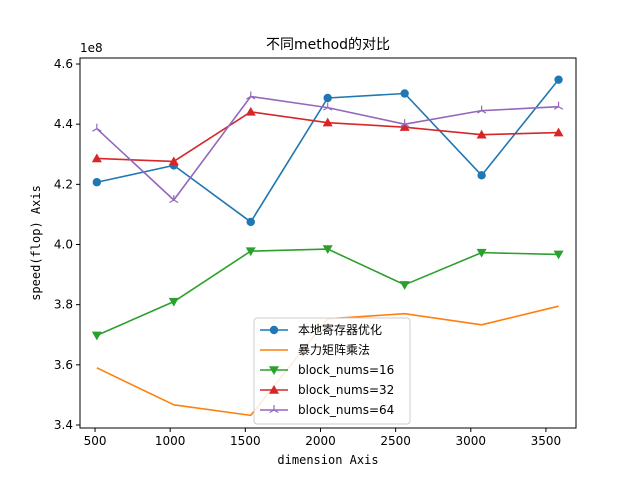  I want to click on legend-label: 本地寄存器优化, so click(340, 329).